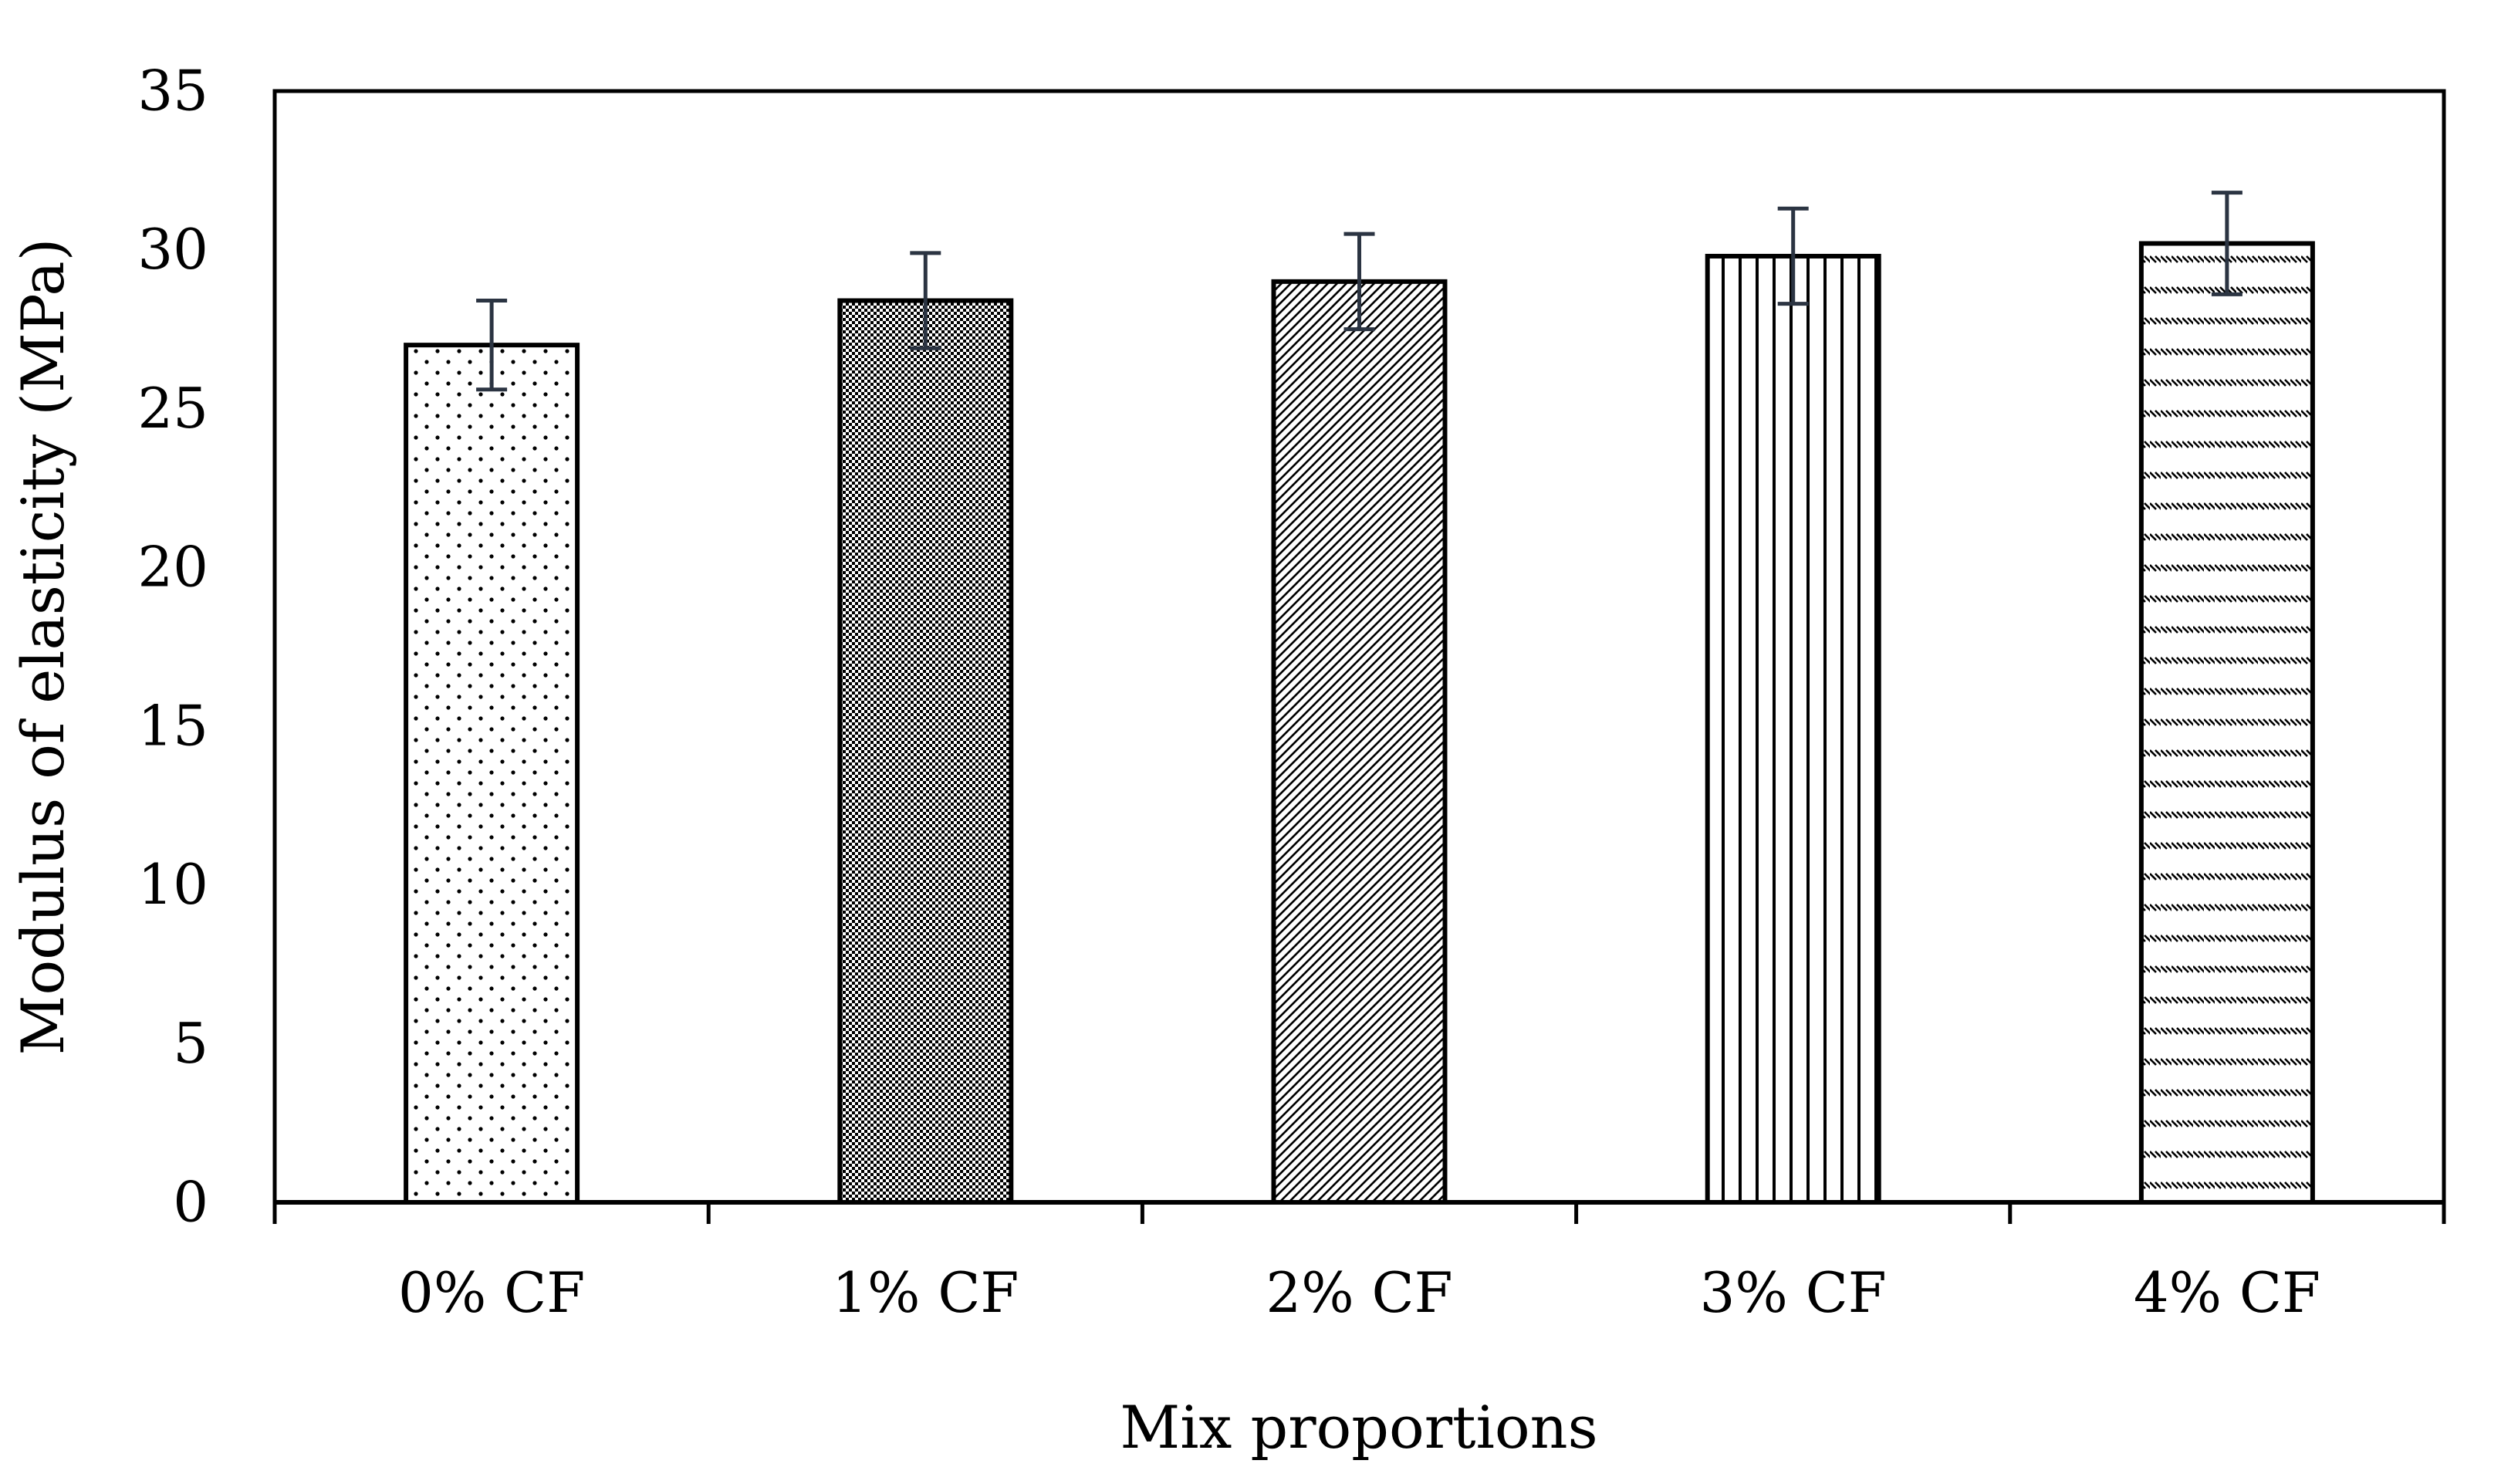 This screenshot has height=1484, width=2501. I want to click on y-tick-label: 0, so click(190, 1201).